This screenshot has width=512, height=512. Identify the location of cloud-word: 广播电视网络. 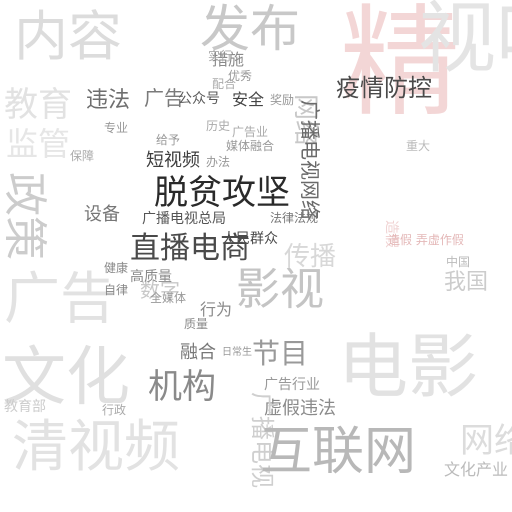
(310, 160).